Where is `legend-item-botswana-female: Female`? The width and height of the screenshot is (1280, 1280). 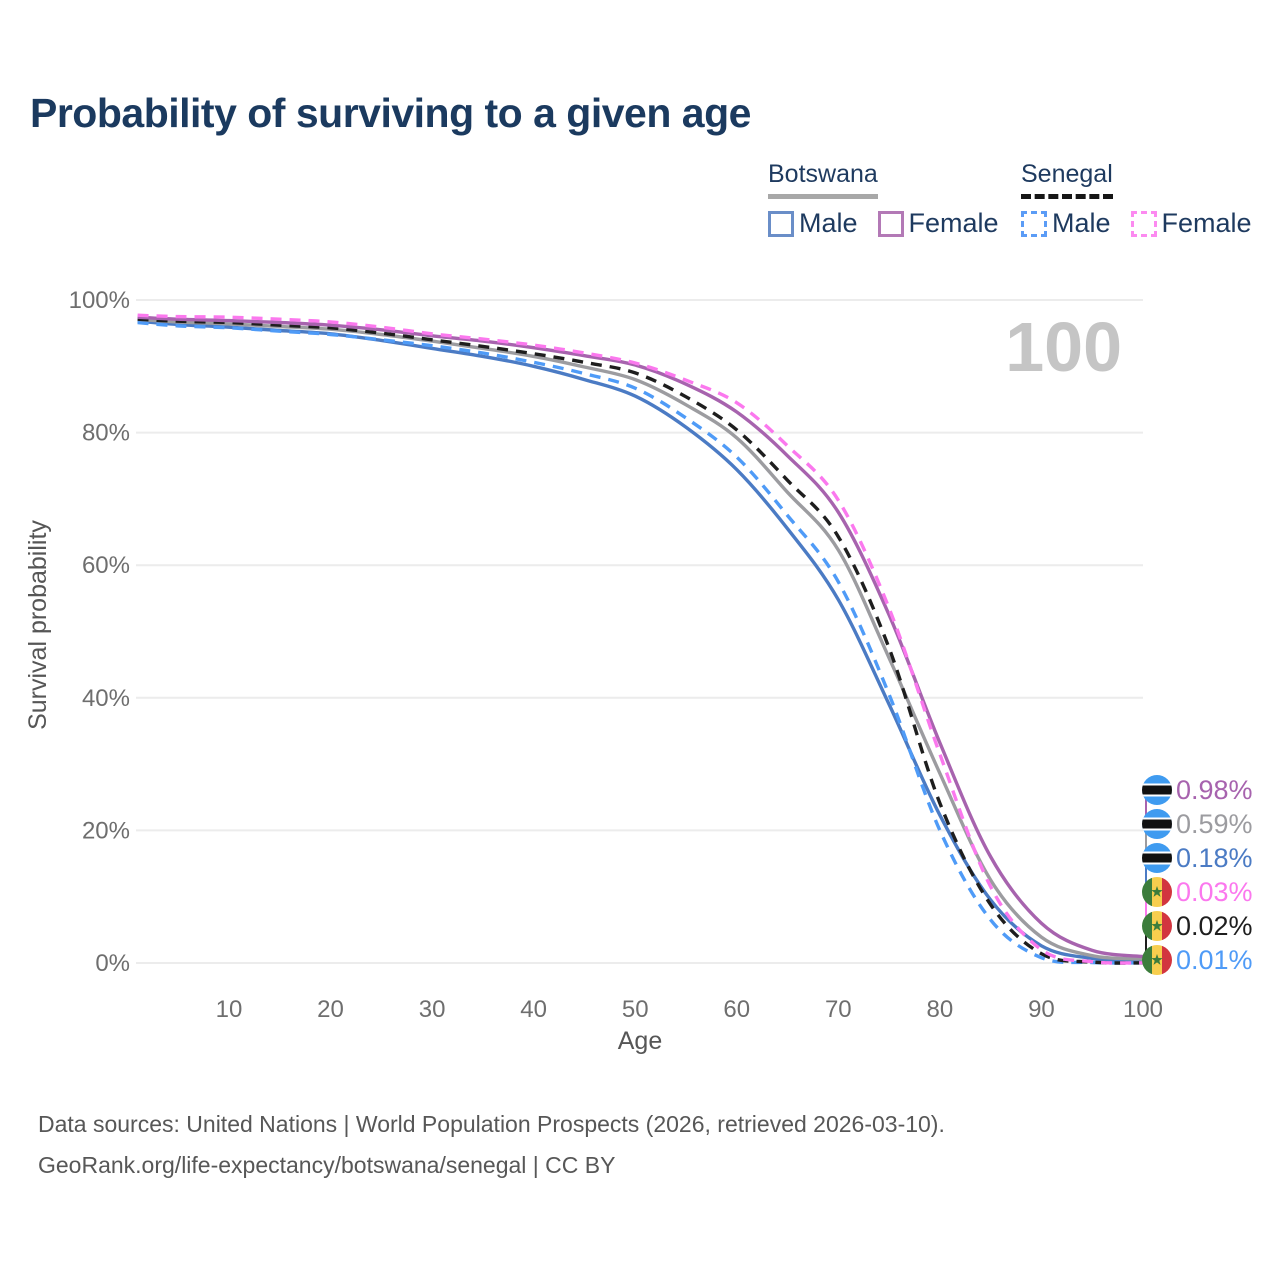
legend-item-botswana-female: Female is located at coordinates (938, 223).